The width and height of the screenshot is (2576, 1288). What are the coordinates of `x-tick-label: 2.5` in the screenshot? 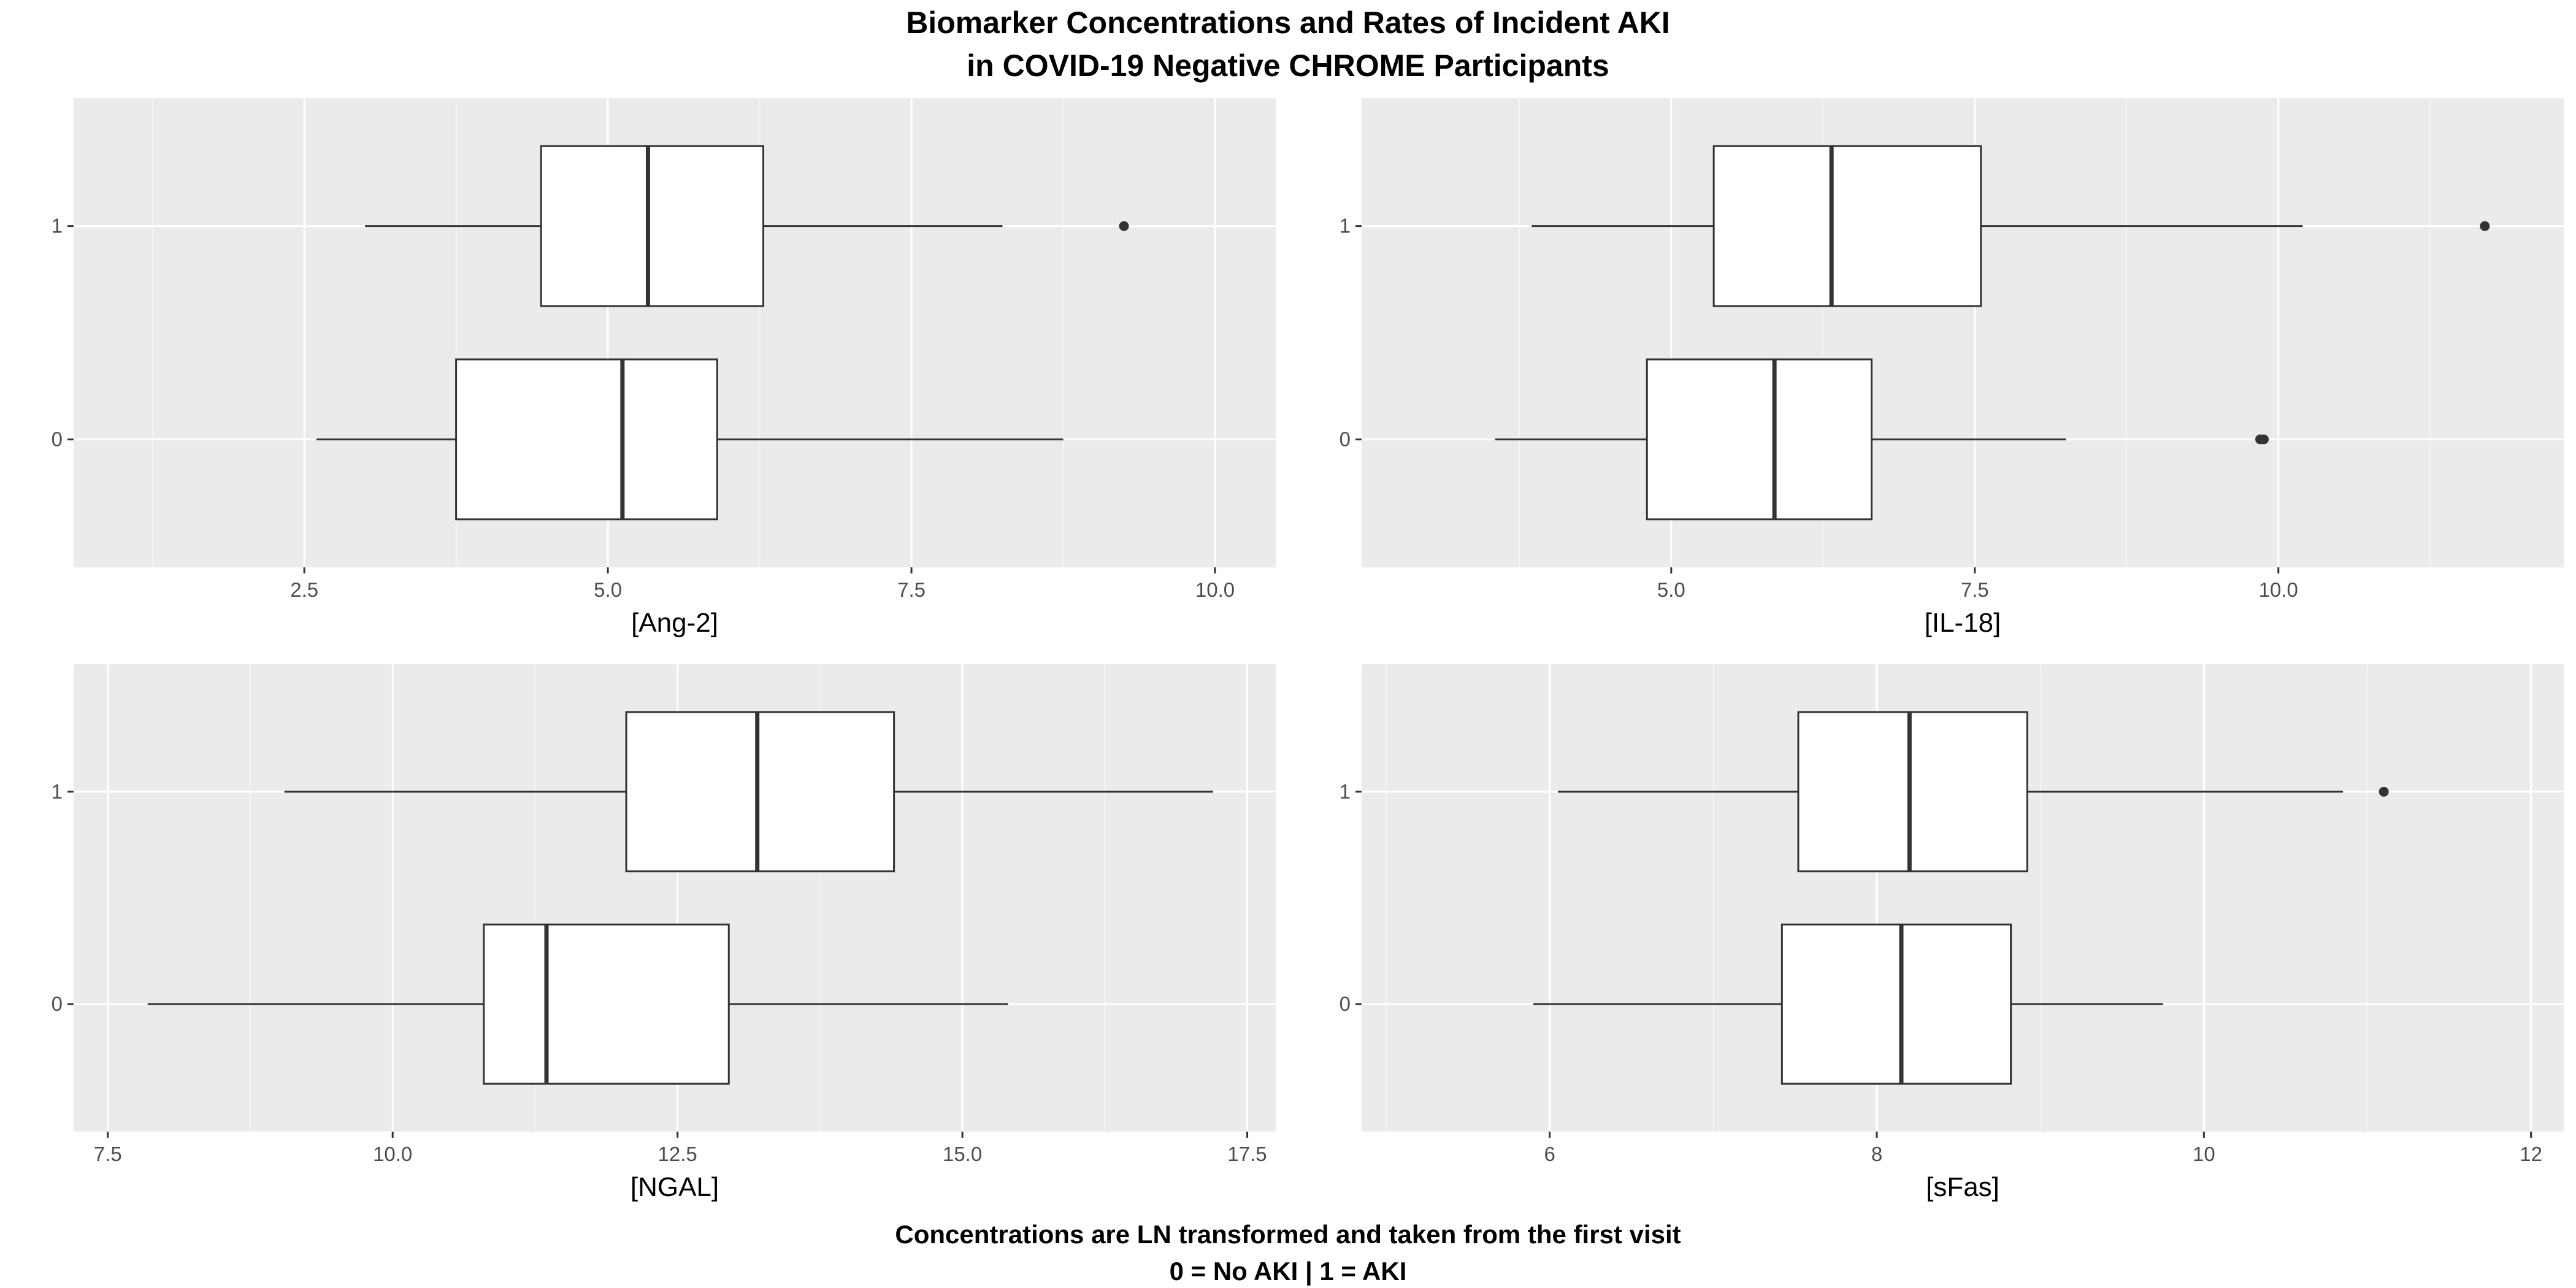 It's located at (304, 589).